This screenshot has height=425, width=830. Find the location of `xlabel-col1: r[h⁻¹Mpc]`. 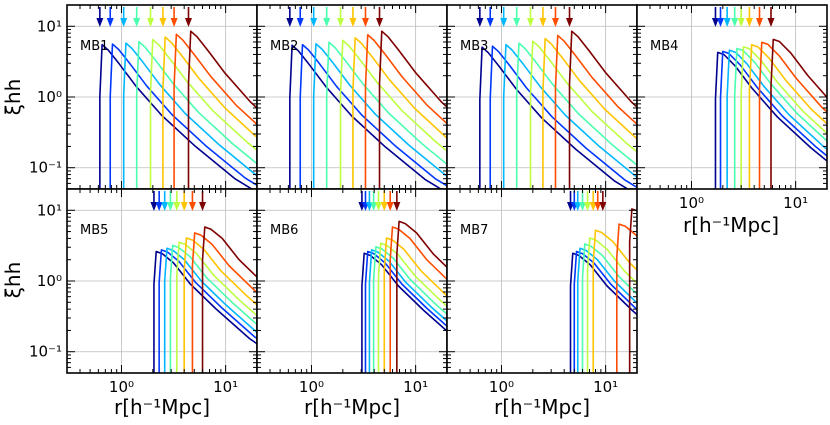

xlabel-col1: r[h⁻¹Mpc] is located at coordinates (162, 407).